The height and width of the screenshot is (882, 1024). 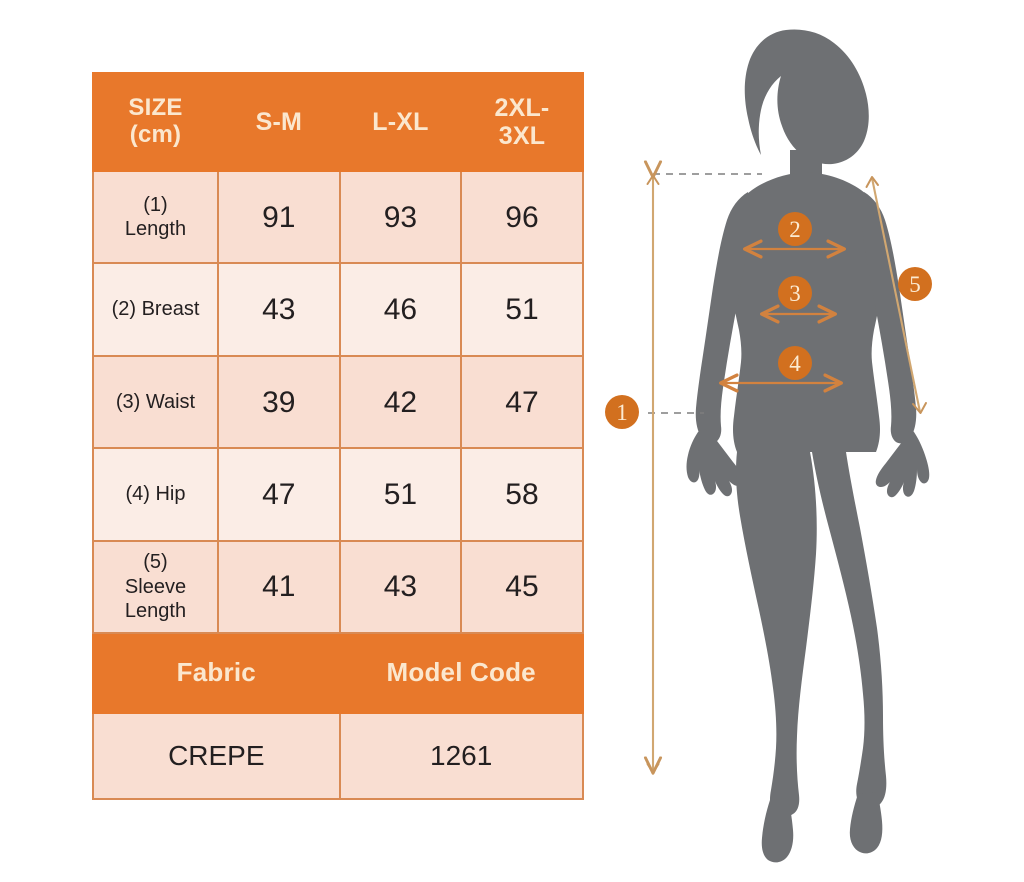 I want to click on cell-length-2xl-3xl: 96, so click(x=522, y=217).